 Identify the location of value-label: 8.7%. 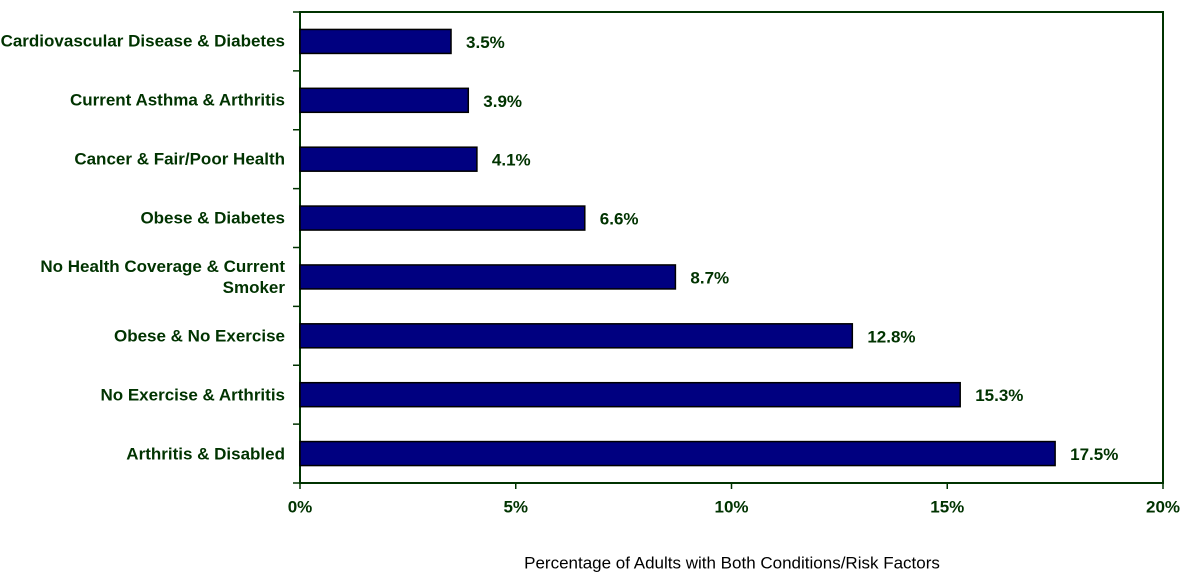
(709, 277).